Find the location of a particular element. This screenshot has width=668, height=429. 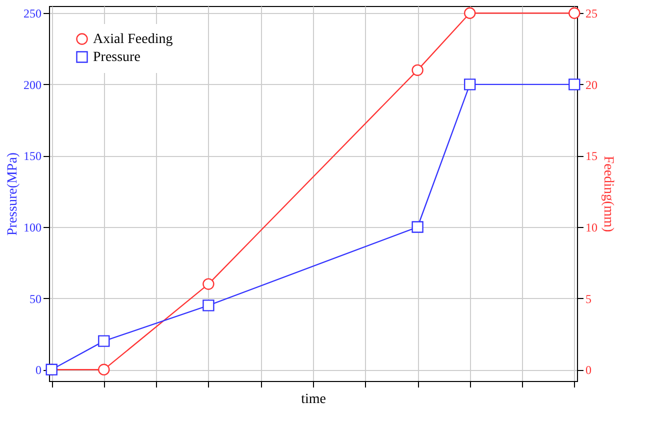

y-tick-label: 200 is located at coordinates (33, 85).